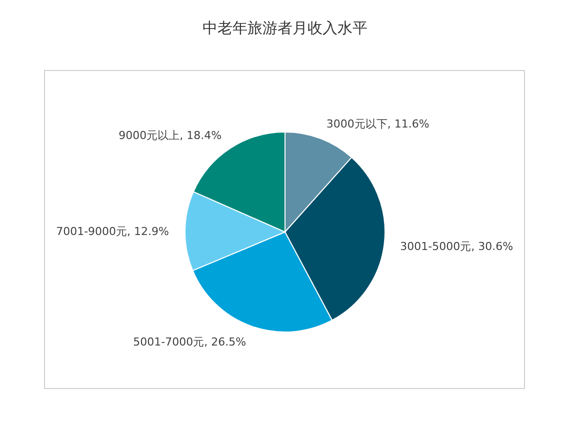 Image resolution: width=571 pixels, height=434 pixels. Describe the element at coordinates (189, 341) in the screenshot. I see `slice-label: 5001-7000元, 26.5%` at that location.